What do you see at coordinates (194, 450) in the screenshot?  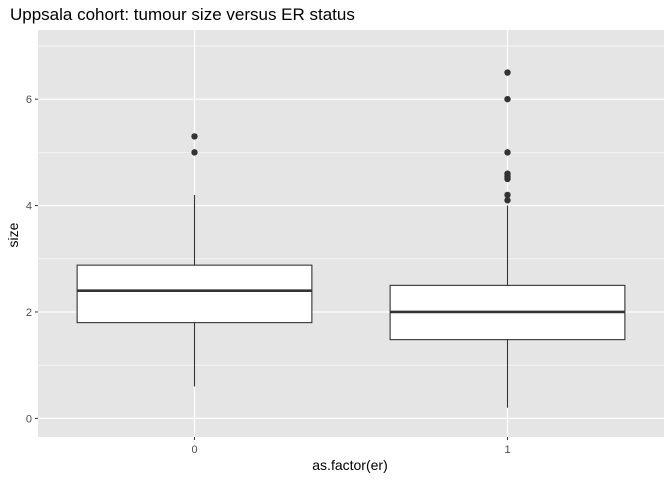 I see `x-tick-label: 0` at bounding box center [194, 450].